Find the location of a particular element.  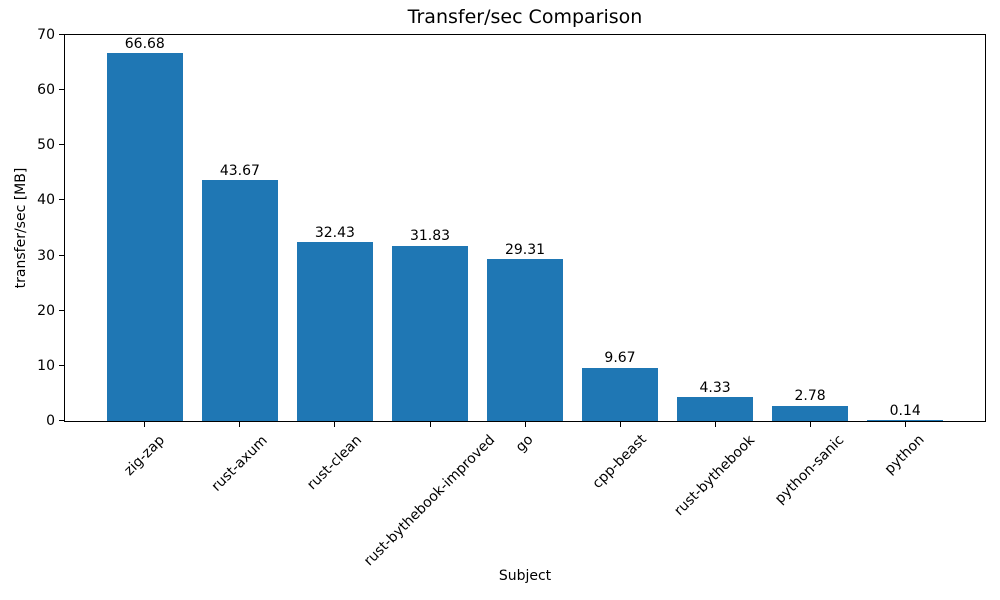

bar-go is located at coordinates (525, 340).